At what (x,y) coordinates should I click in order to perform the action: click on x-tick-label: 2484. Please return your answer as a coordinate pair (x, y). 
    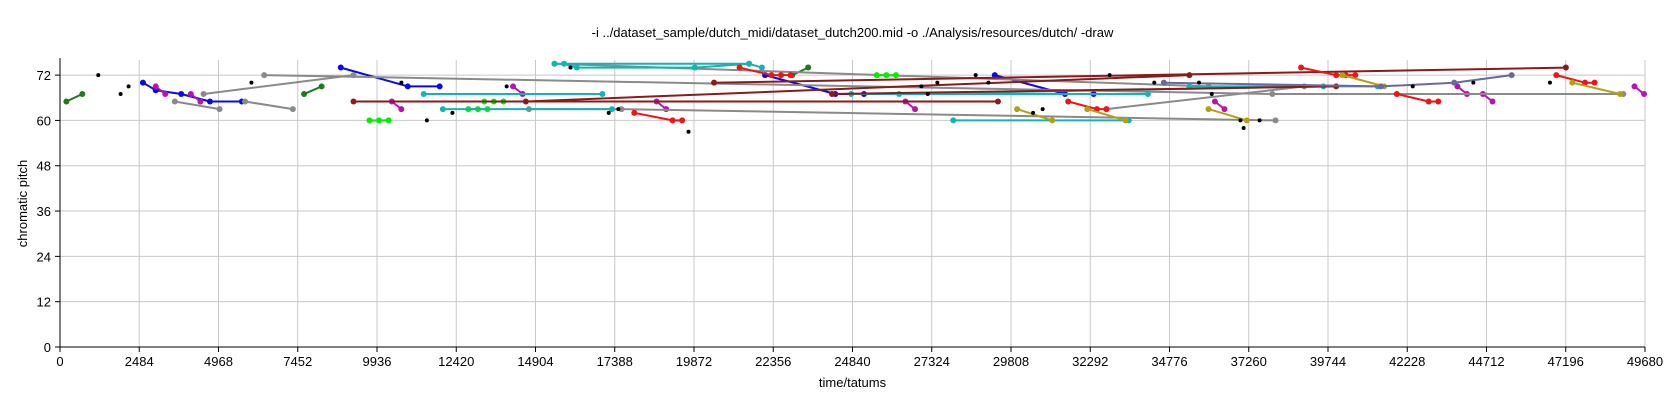
    Looking at the image, I should click on (139, 361).